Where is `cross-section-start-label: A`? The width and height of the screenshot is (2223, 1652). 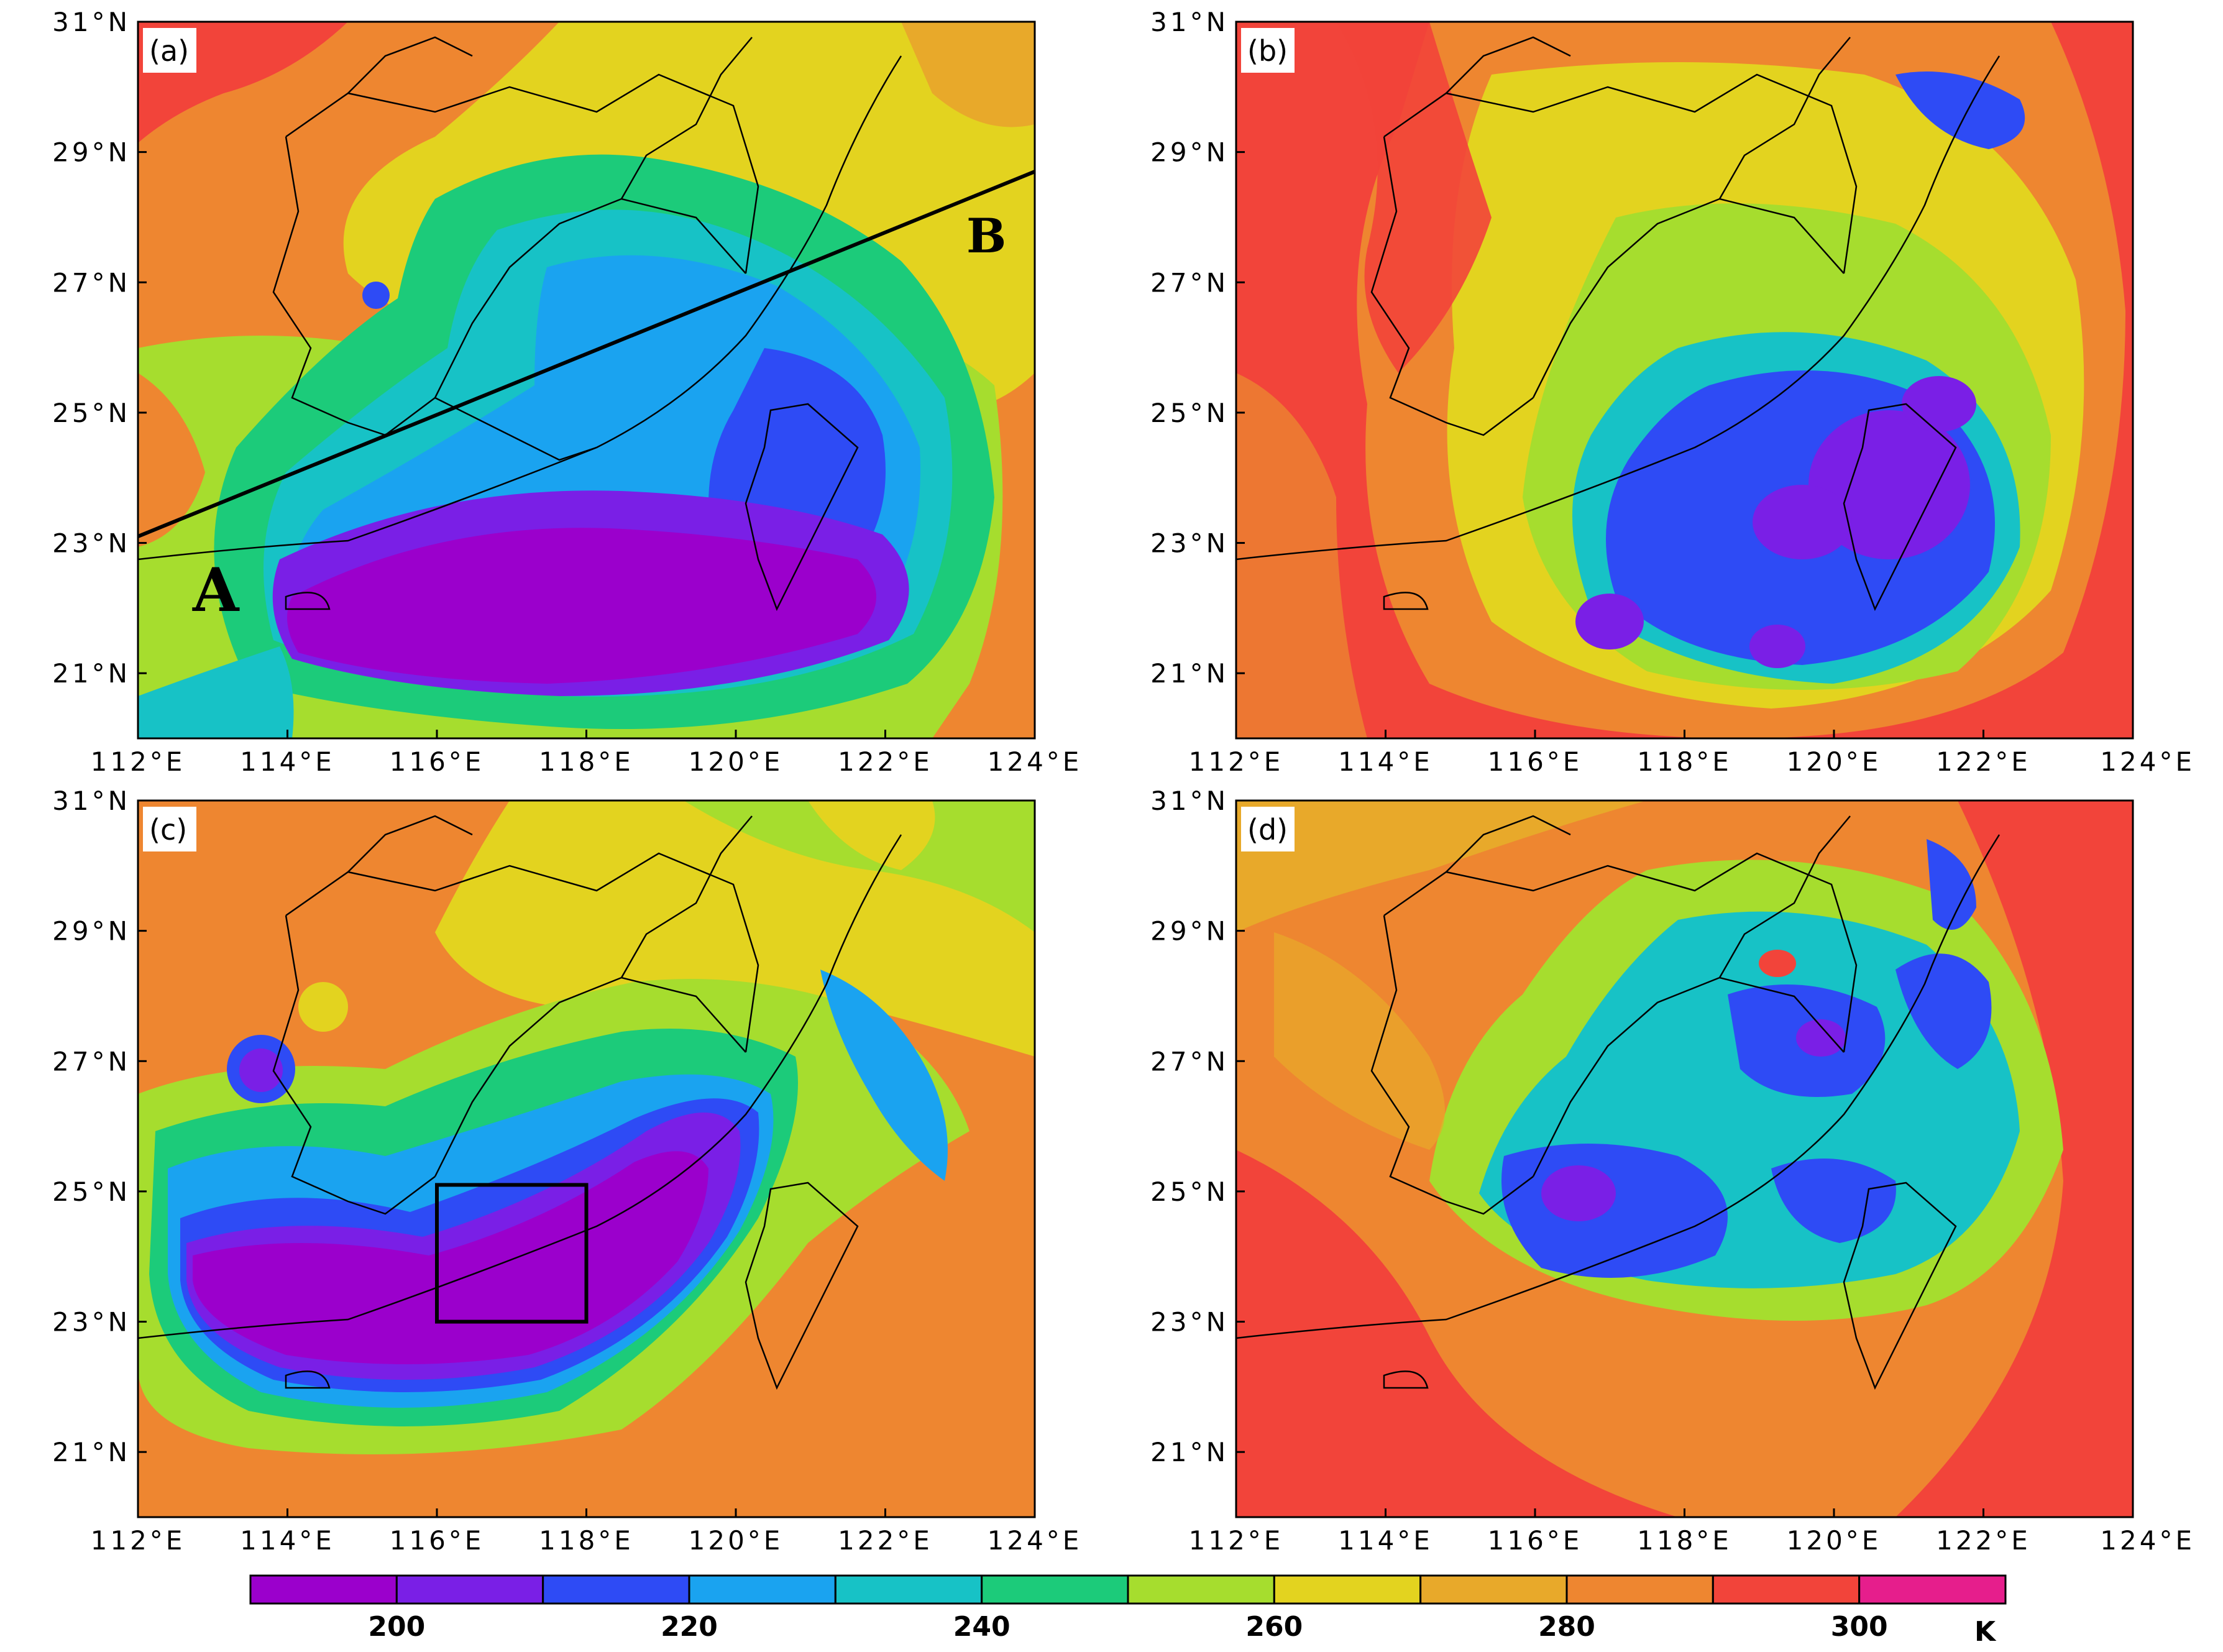
cross-section-start-label: A is located at coordinates (216, 590).